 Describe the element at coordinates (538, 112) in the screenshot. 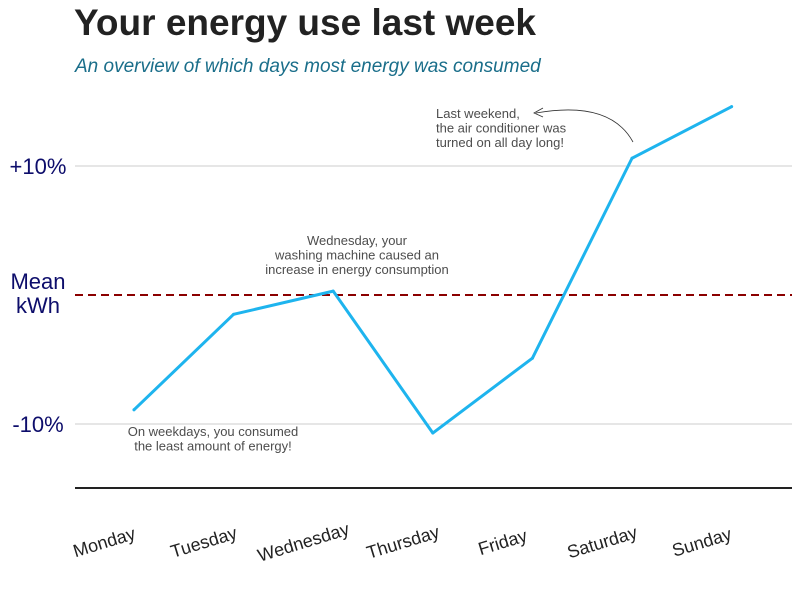

I see `annotation-arrowhead` at that location.